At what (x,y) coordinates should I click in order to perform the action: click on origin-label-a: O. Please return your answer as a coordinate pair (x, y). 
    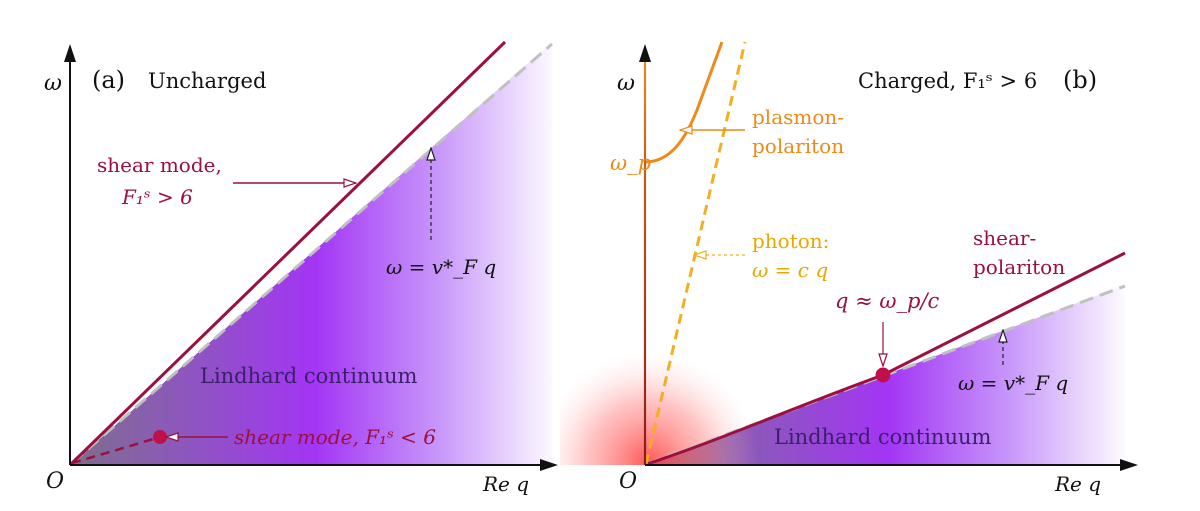
    Looking at the image, I should click on (55, 481).